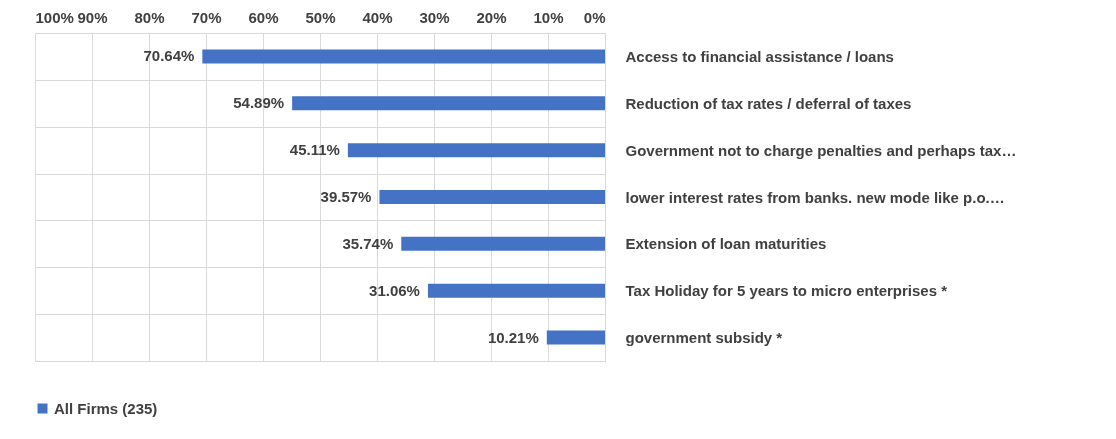  Describe the element at coordinates (726, 244) in the screenshot. I see `y-tick-label: Extension of loan maturities` at that location.